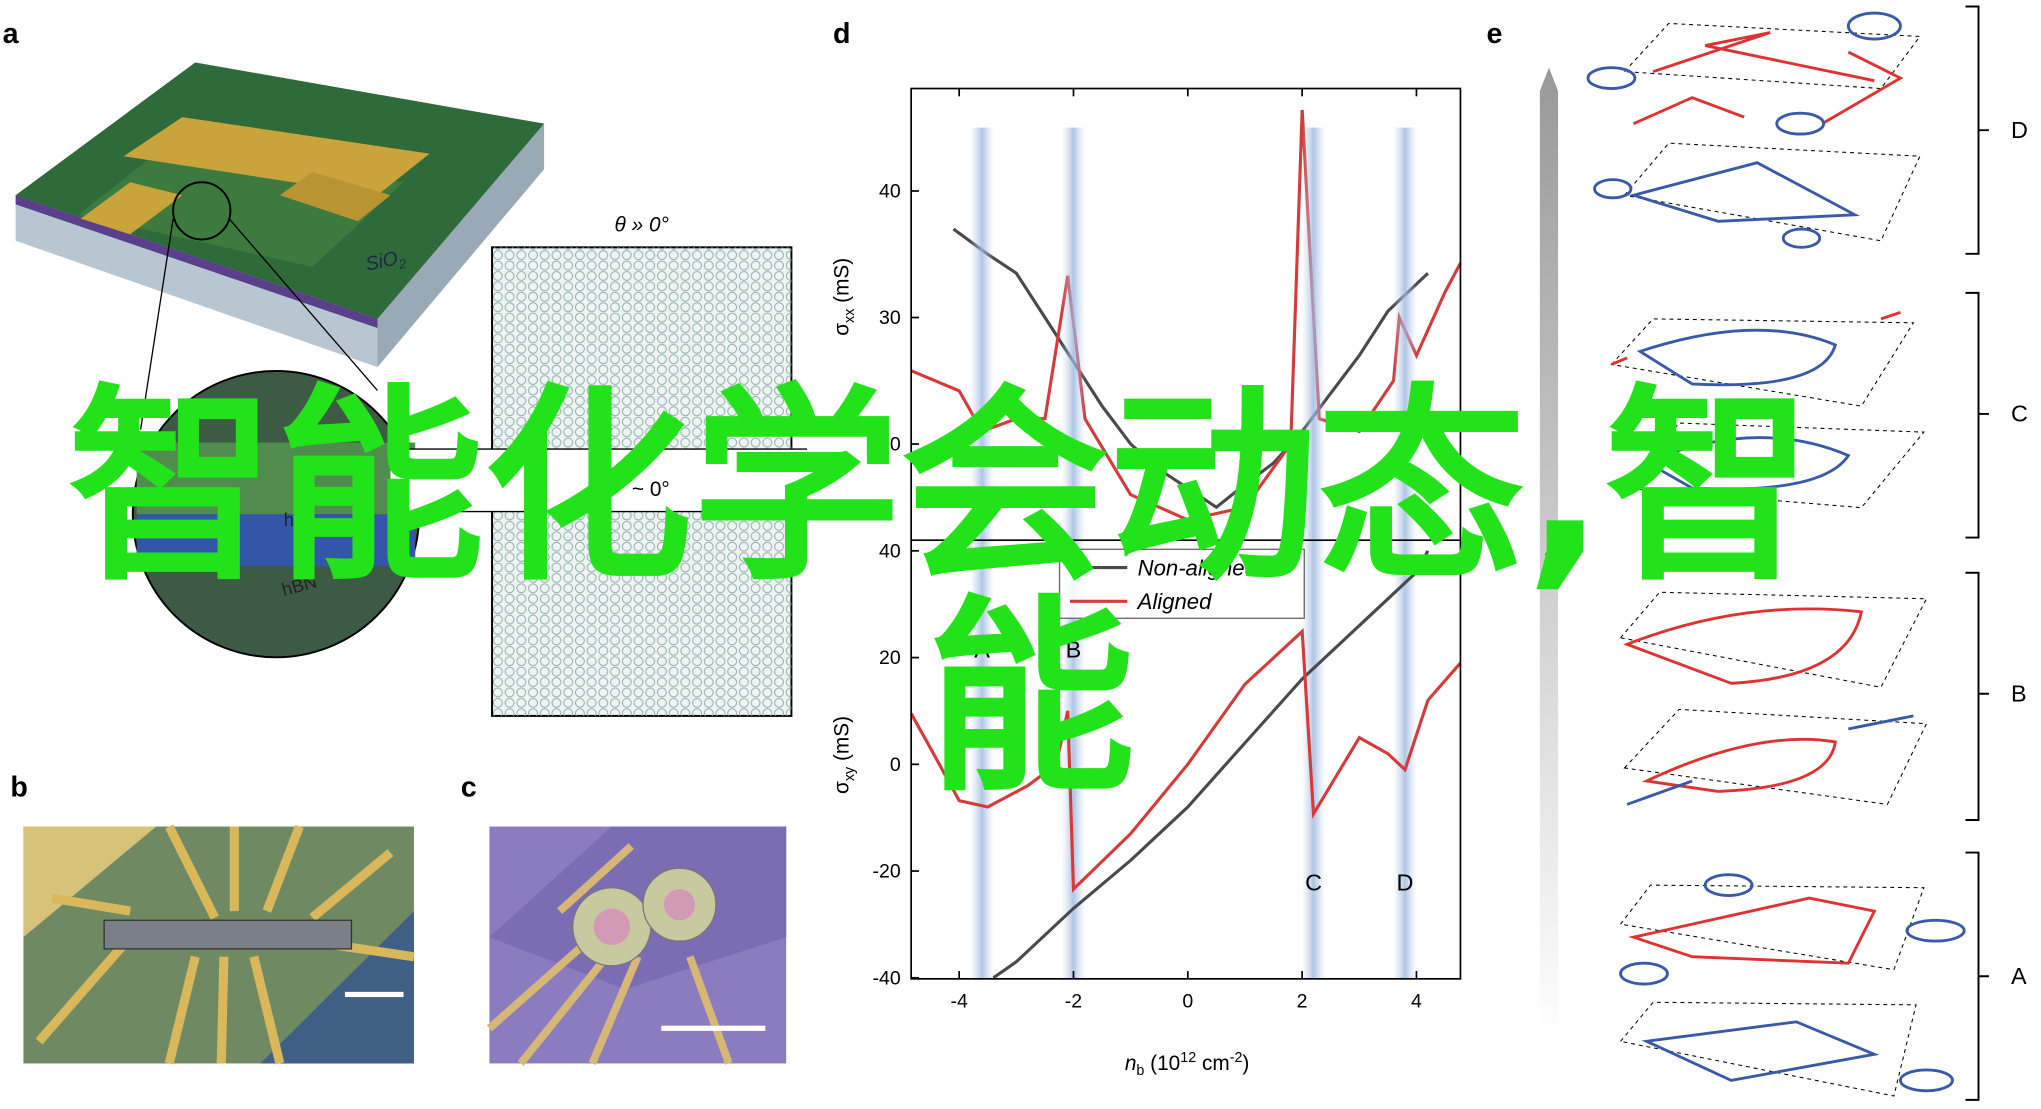 This screenshot has height=1109, width=2041. I want to click on band-label: A, so click(982, 649).